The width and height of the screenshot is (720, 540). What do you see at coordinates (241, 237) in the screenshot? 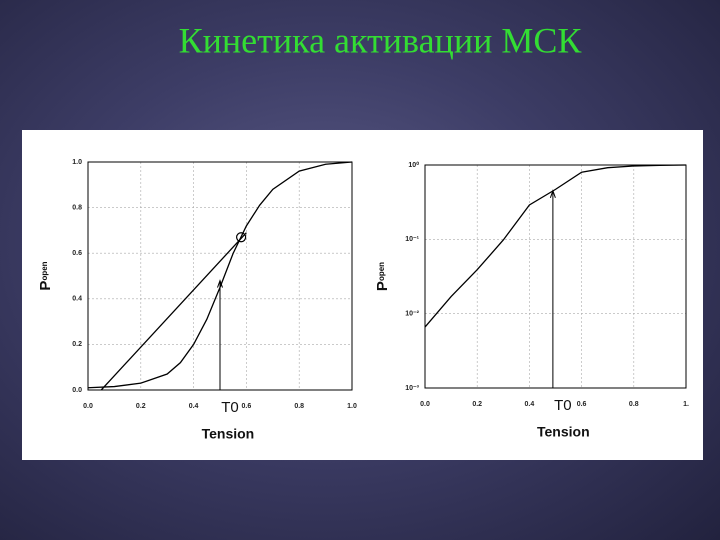
I see `marker` at bounding box center [241, 237].